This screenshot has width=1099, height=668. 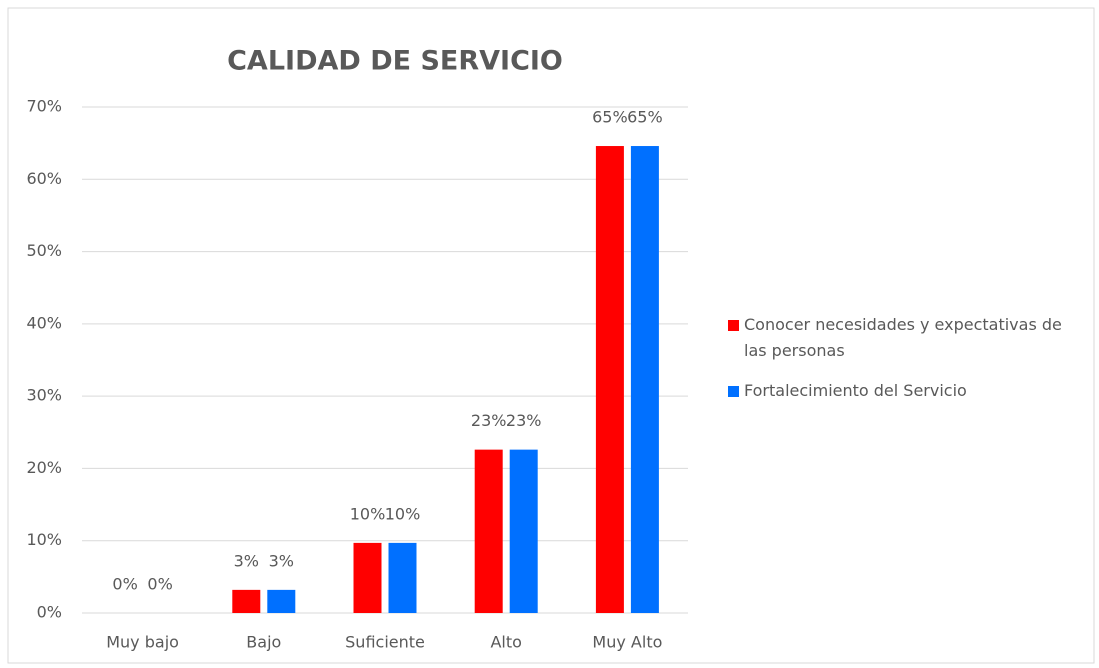 I want to click on y-tick-label: 0%, so click(x=49, y=612).